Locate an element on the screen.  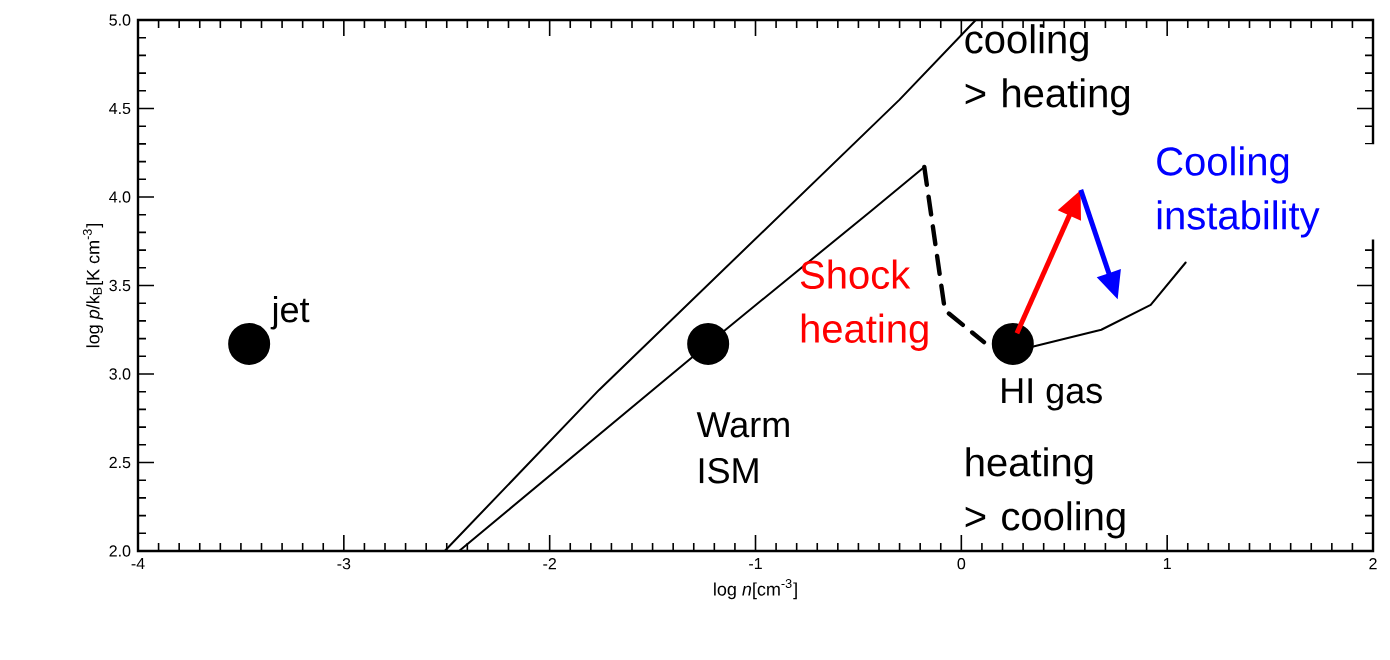
x-tick-label: -3 is located at coordinates (344, 564).